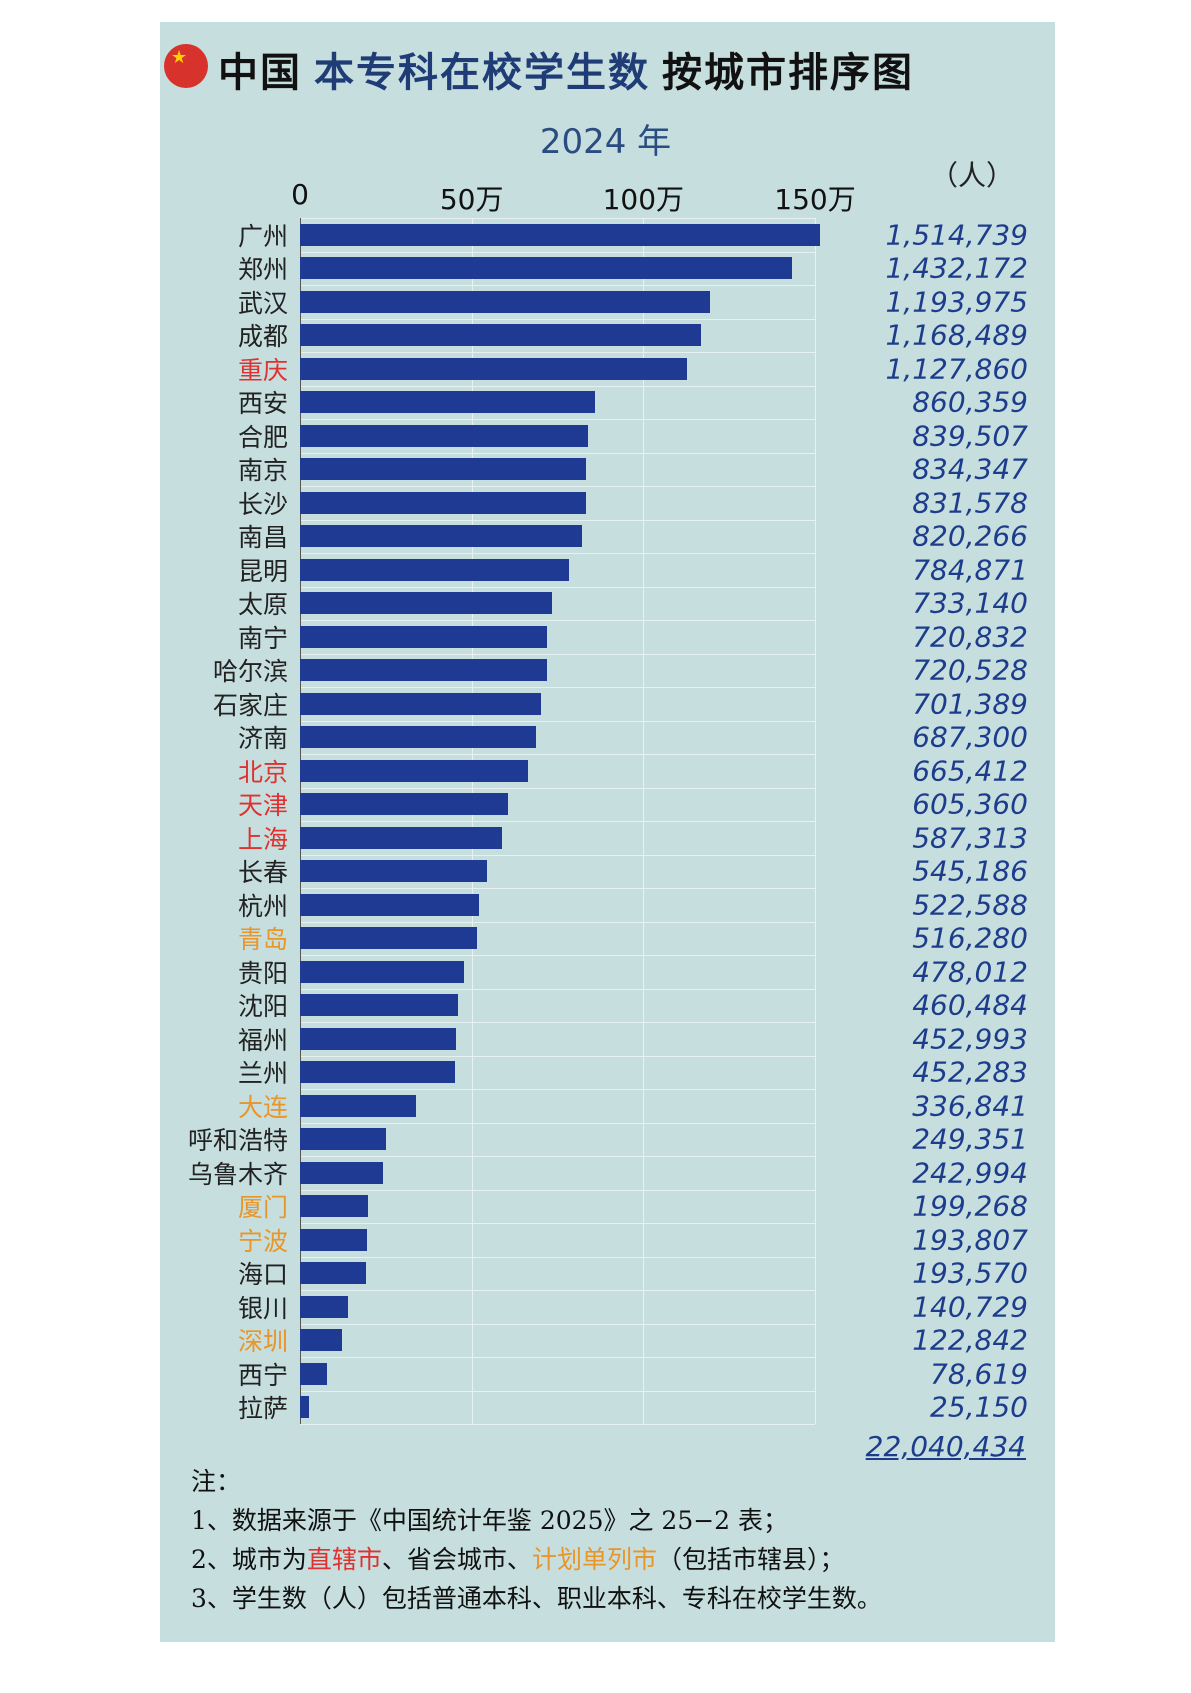 This screenshot has width=1191, height=1693. What do you see at coordinates (815, 199) in the screenshot?
I see `x-tick-label: 150万` at bounding box center [815, 199].